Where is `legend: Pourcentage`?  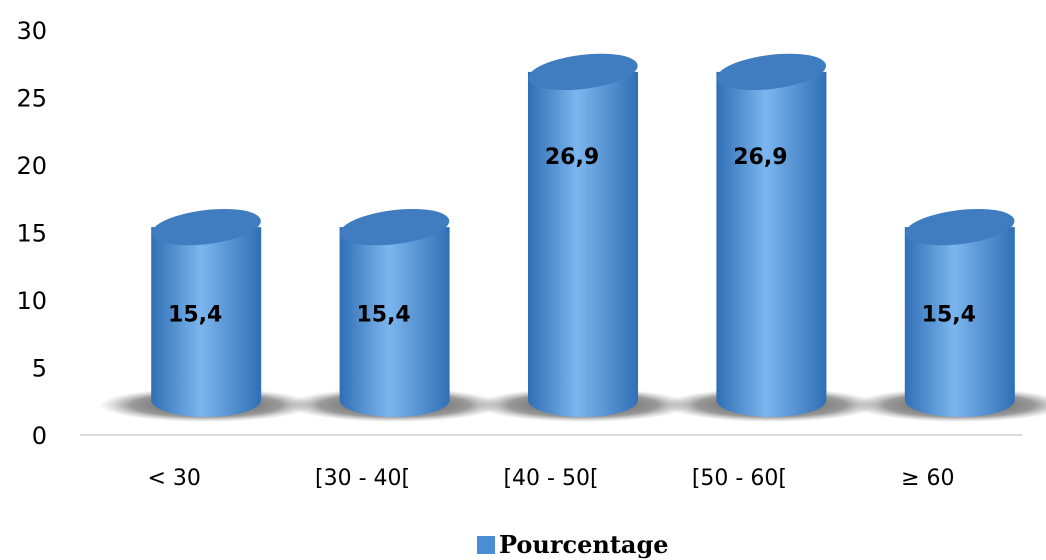
legend: Pourcentage is located at coordinates (573, 544).